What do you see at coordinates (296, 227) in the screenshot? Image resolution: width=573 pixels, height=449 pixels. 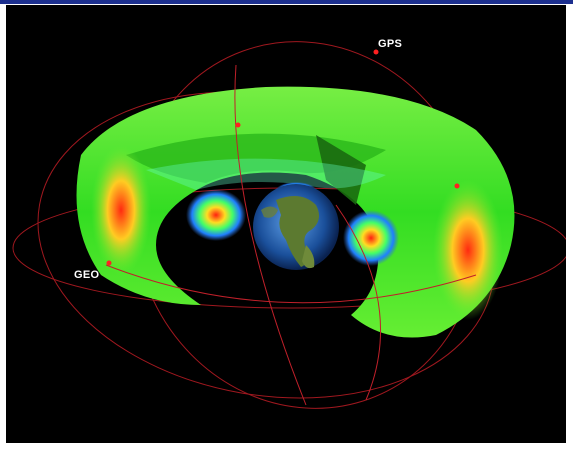 I see `earth-globe` at bounding box center [296, 227].